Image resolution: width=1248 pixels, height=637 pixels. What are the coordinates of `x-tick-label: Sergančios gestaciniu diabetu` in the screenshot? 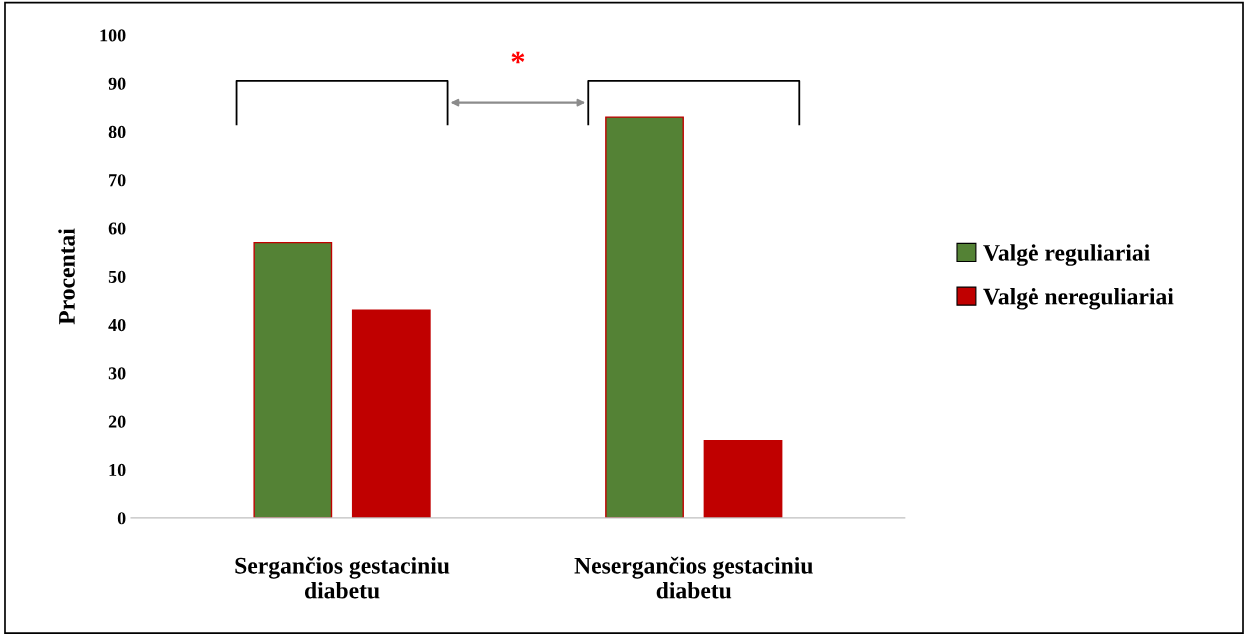 It's located at (342, 577).